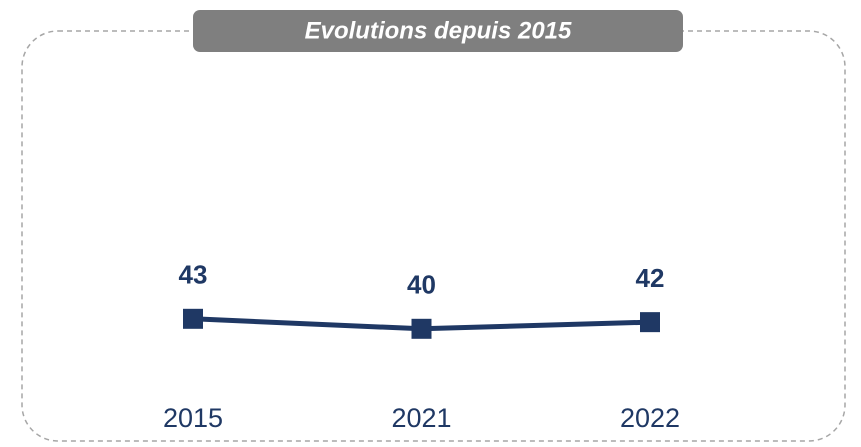  Describe the element at coordinates (421, 418) in the screenshot. I see `x-tick-label: 2021` at that location.